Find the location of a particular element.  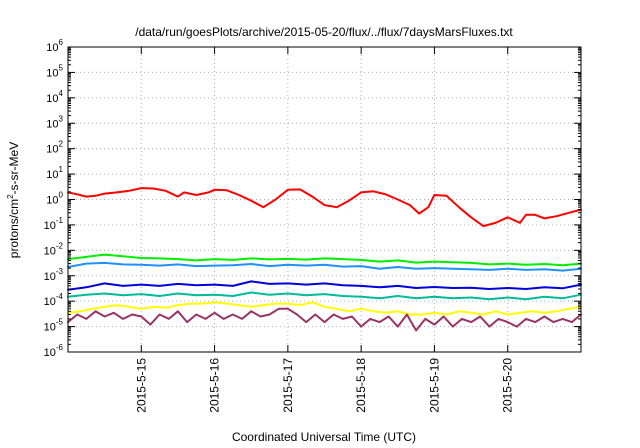

y-tick-label: 10⁶ is located at coordinates (54, 46).